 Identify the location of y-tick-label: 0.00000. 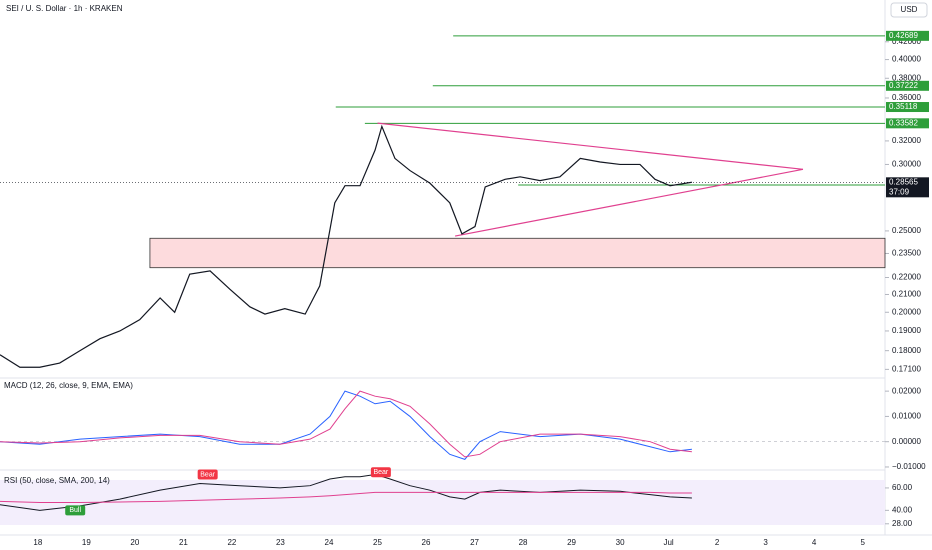
(906, 441).